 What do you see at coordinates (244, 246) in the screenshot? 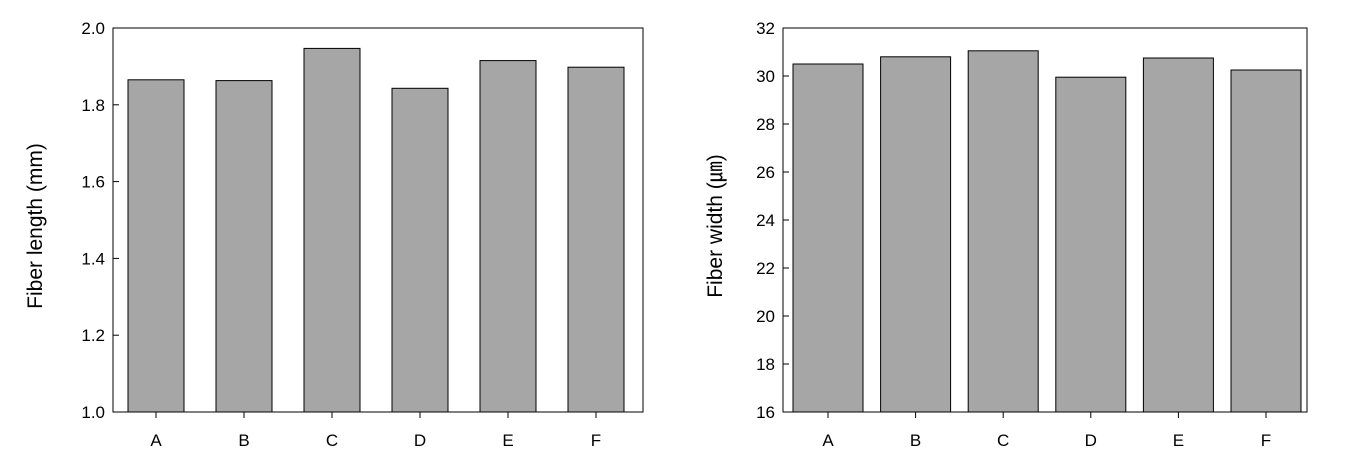
I see `fiber-length-bar-b` at bounding box center [244, 246].